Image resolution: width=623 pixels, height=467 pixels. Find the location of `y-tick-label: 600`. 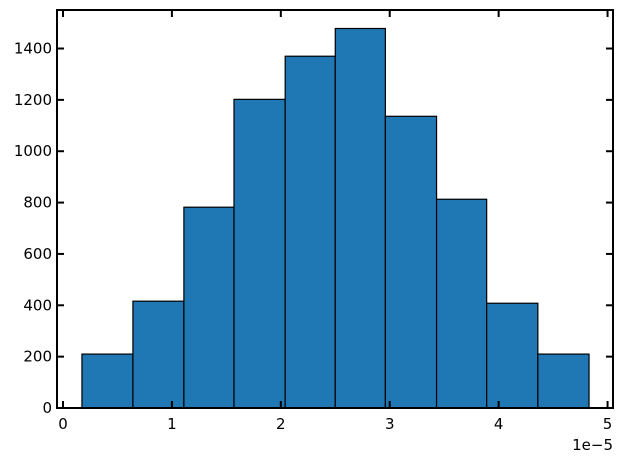

y-tick-label: 600 is located at coordinates (37, 254).